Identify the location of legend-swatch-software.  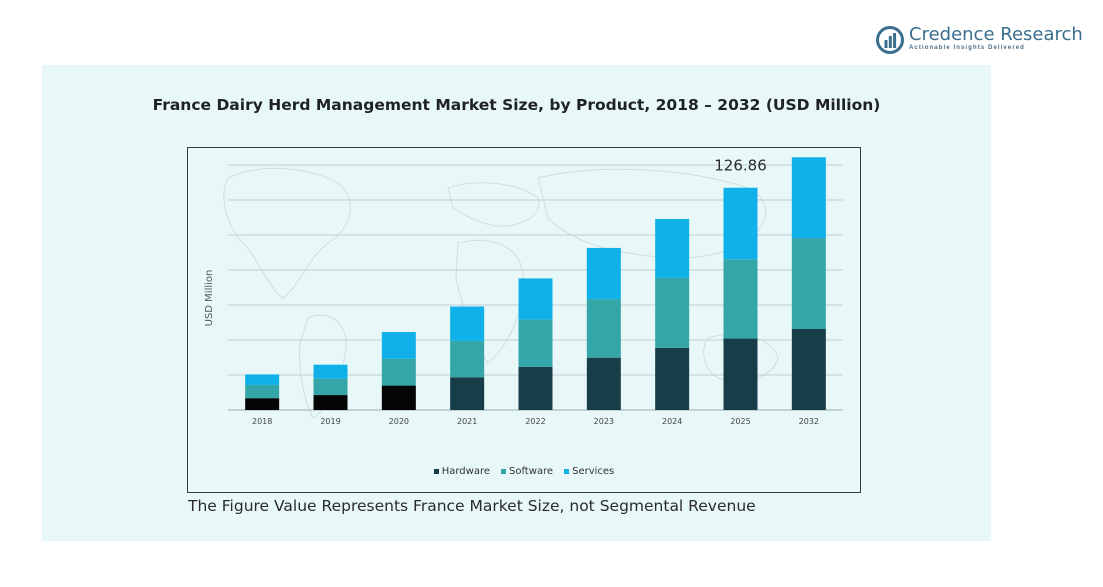
(503, 471).